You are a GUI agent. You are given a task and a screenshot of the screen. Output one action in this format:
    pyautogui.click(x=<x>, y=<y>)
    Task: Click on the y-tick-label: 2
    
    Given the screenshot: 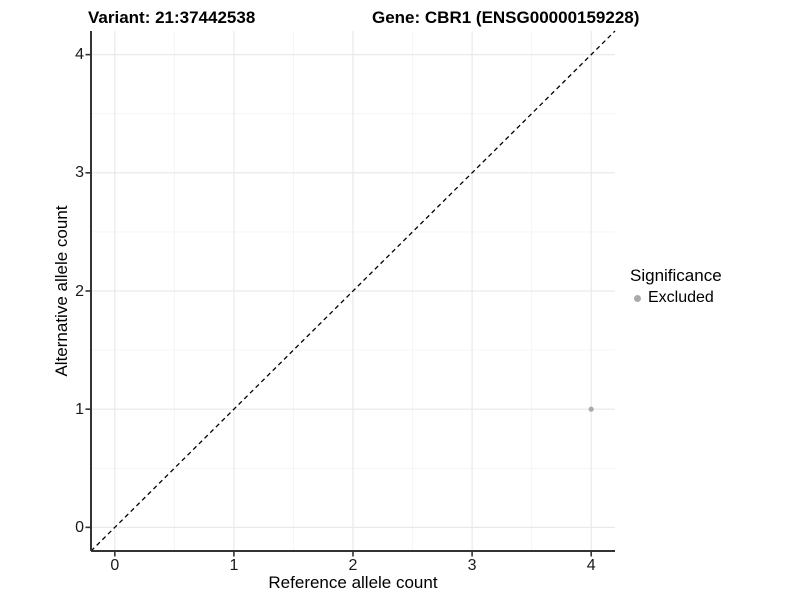 What is the action you would take?
    pyautogui.click(x=79, y=291)
    